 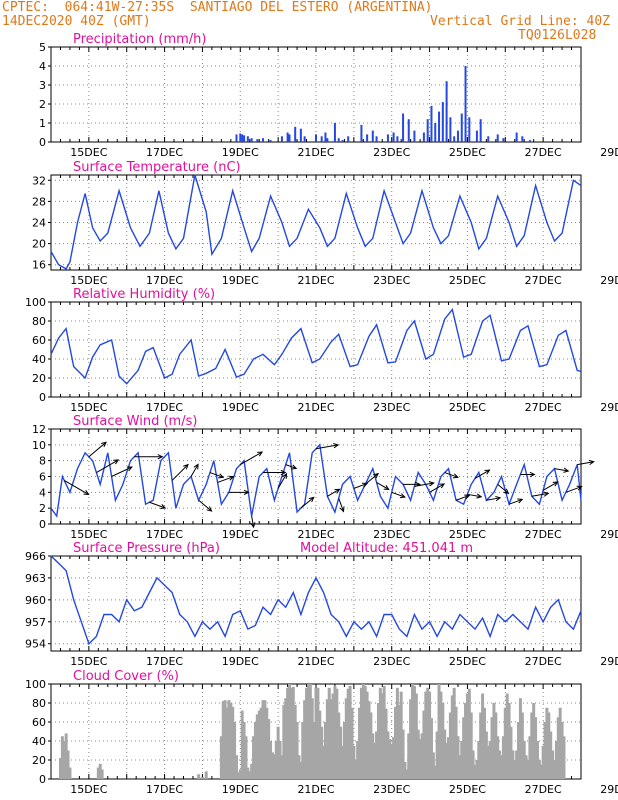 I want to click on y-tick-label: 966, so click(x=35, y=556).